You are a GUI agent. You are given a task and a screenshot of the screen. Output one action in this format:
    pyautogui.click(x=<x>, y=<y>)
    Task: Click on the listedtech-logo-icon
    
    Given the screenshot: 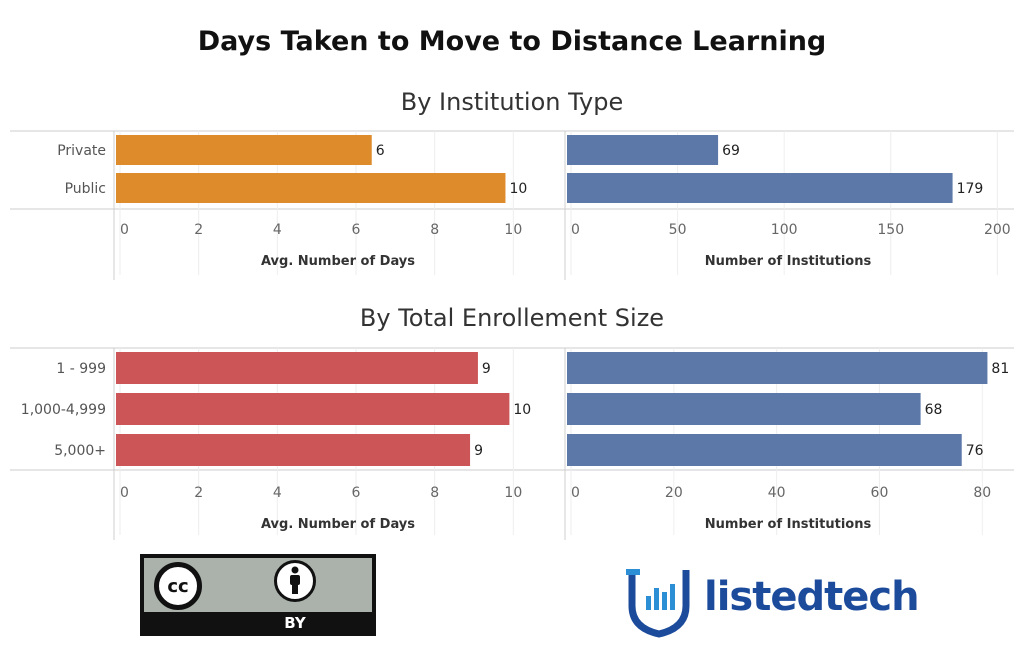 What is the action you would take?
    pyautogui.click(x=658, y=603)
    